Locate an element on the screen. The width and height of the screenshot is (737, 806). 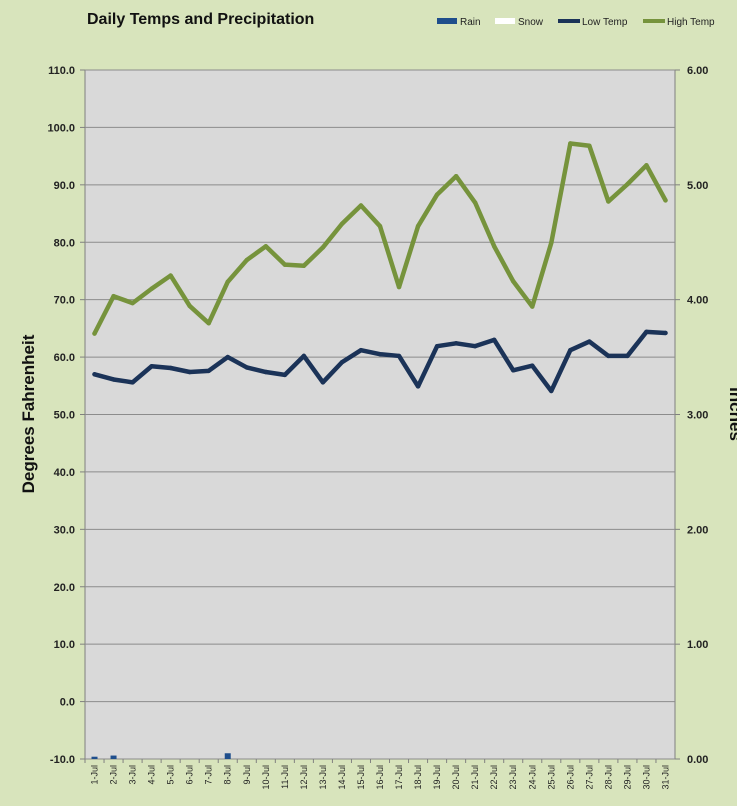
y-tick-label: 10.0 is located at coordinates (64, 645).